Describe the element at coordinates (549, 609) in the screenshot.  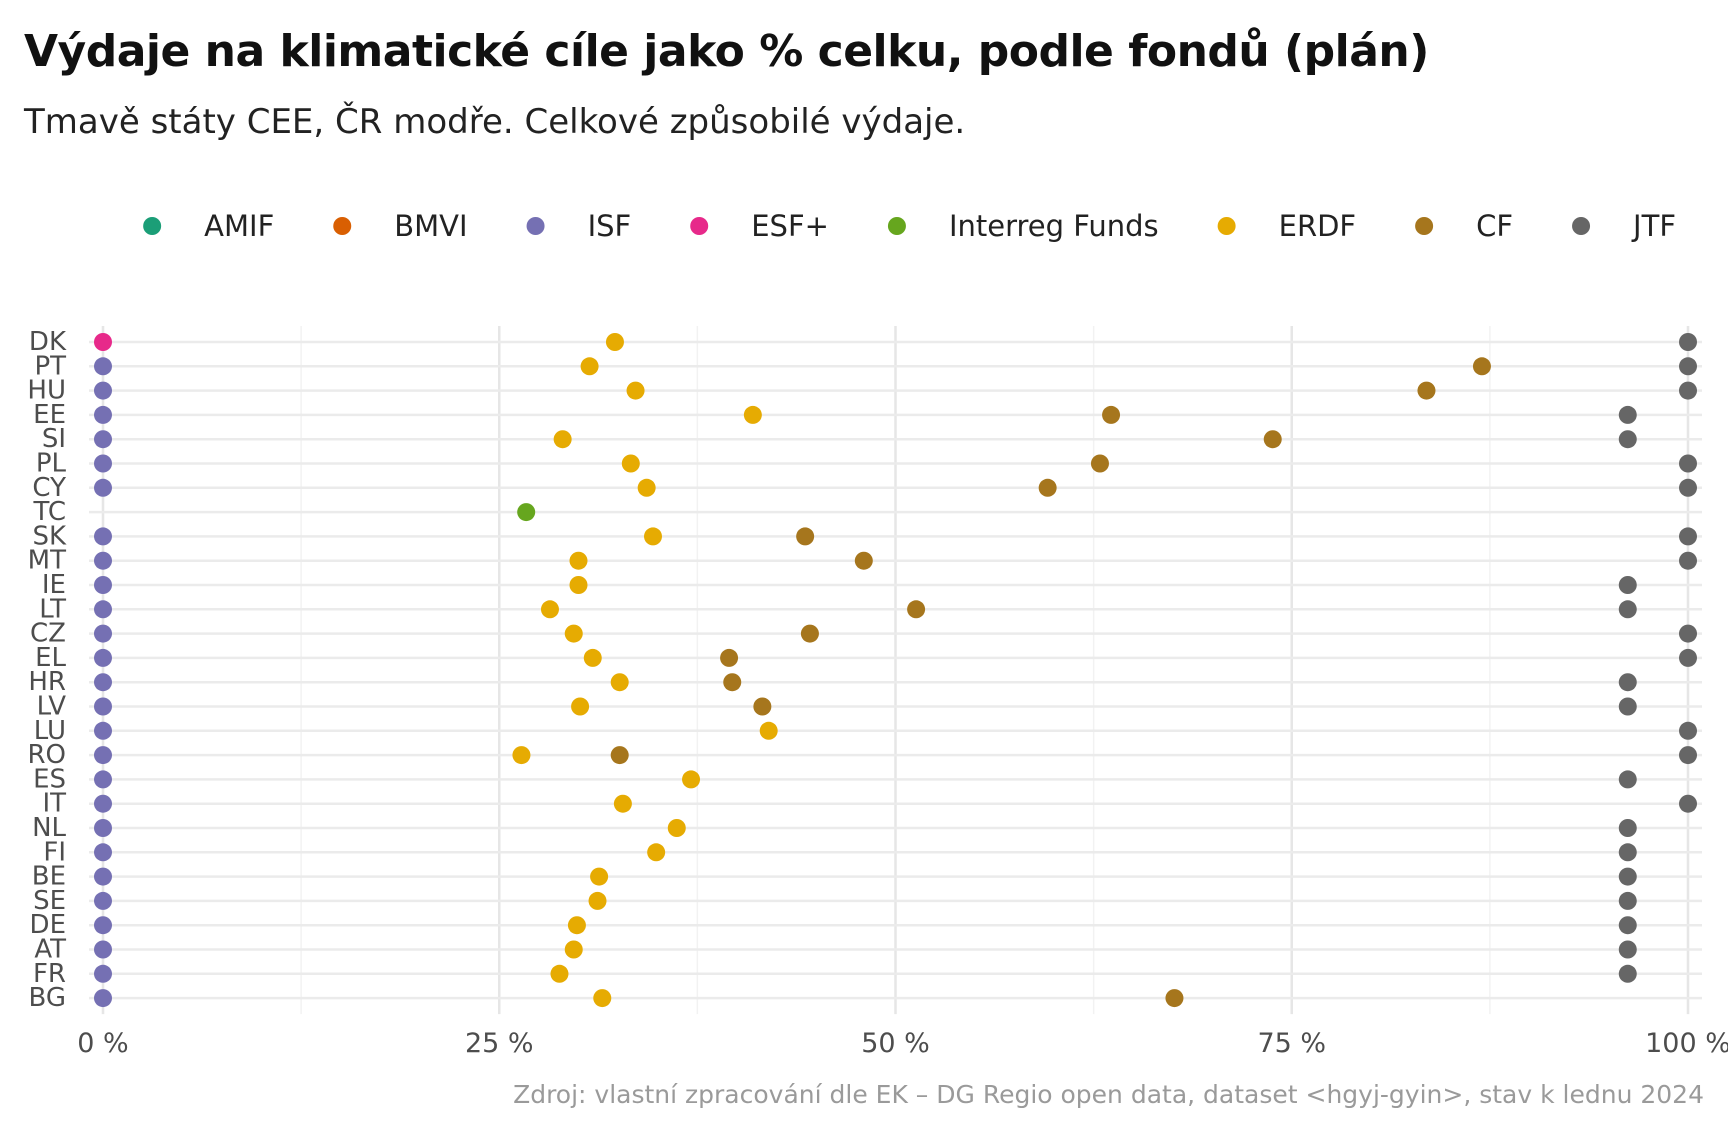
I see `data-point-erdf-lt` at that location.